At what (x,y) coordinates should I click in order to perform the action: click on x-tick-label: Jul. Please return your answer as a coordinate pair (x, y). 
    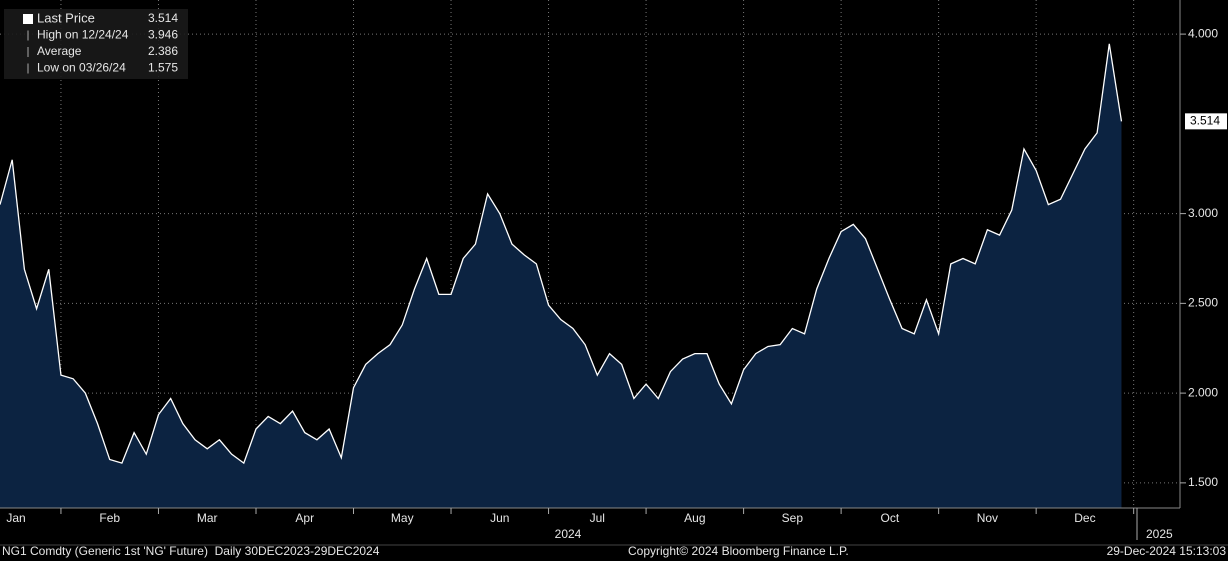
    Looking at the image, I should click on (597, 518).